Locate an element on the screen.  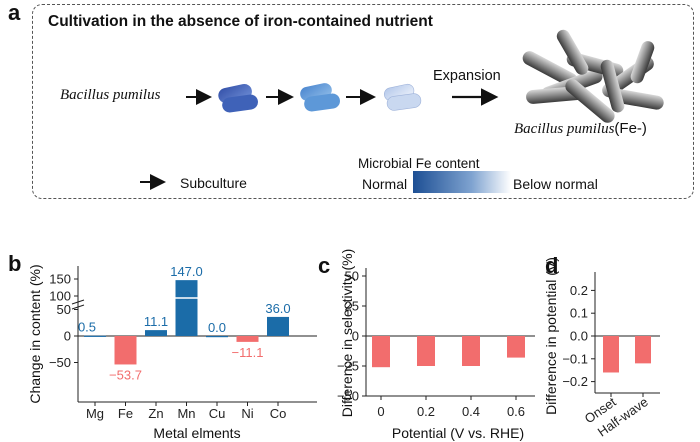
b-x-tick-label: Mn is located at coordinates (186, 413).